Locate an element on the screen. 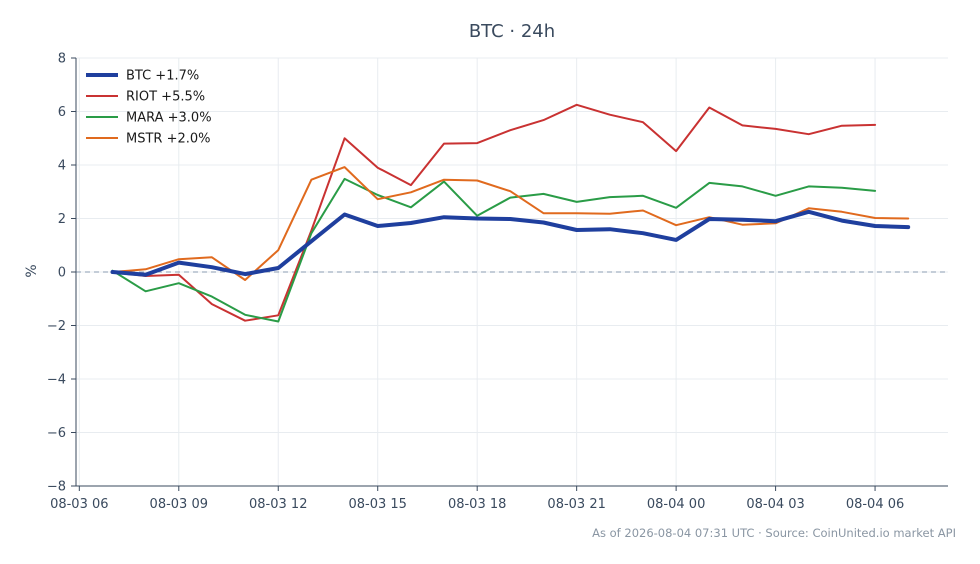 The height and width of the screenshot is (564, 980). x-tick-label: 08-03 21 is located at coordinates (576, 504).